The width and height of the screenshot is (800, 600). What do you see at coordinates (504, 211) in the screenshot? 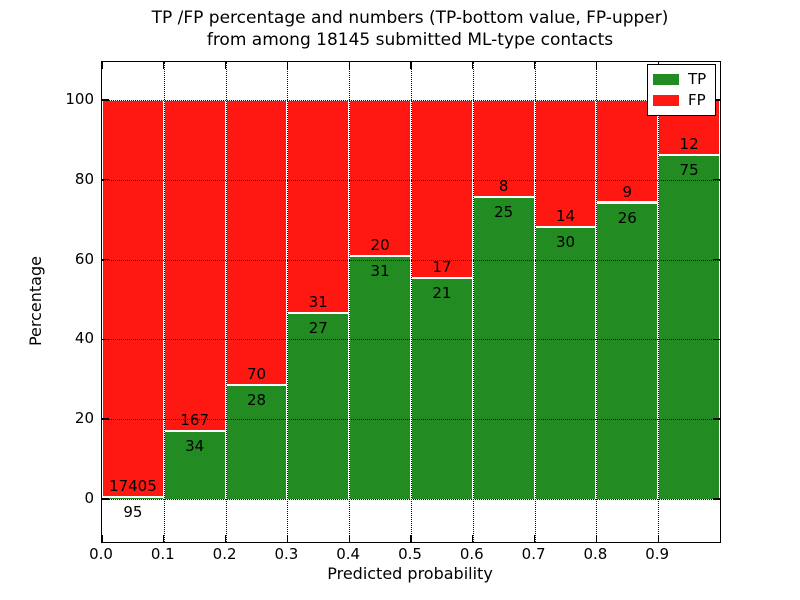
I see `bar-label-tp: 25` at bounding box center [504, 211].